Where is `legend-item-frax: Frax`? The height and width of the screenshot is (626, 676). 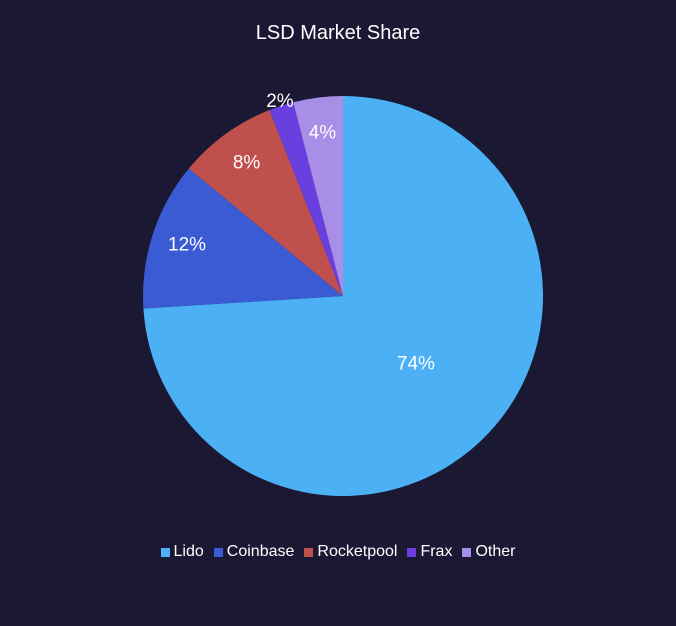 legend-item-frax: Frax is located at coordinates (429, 552).